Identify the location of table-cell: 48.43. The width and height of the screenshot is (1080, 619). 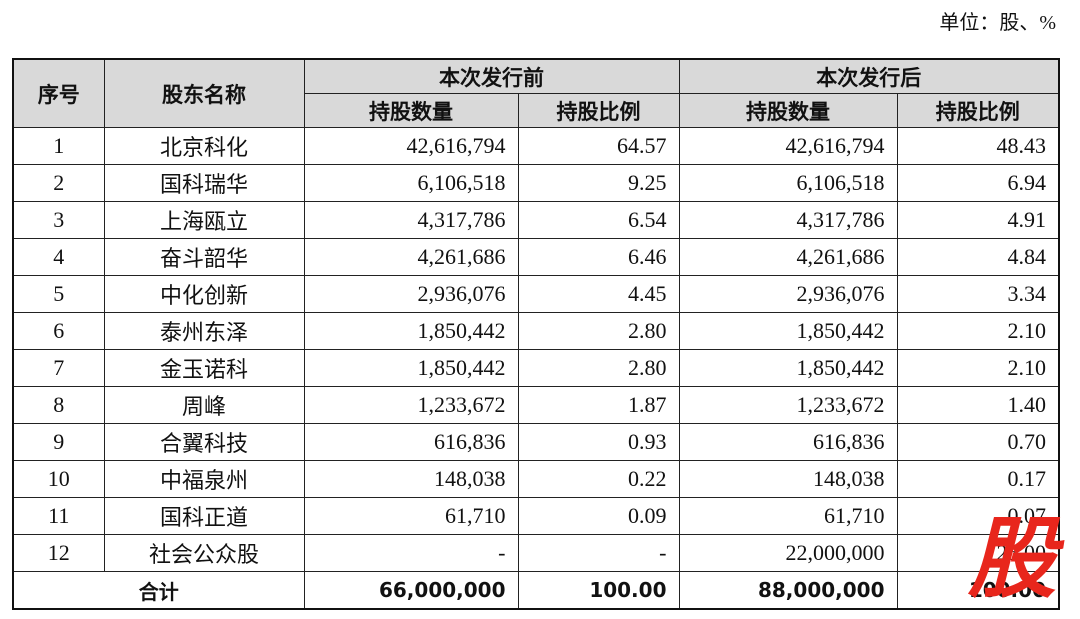
(978, 146).